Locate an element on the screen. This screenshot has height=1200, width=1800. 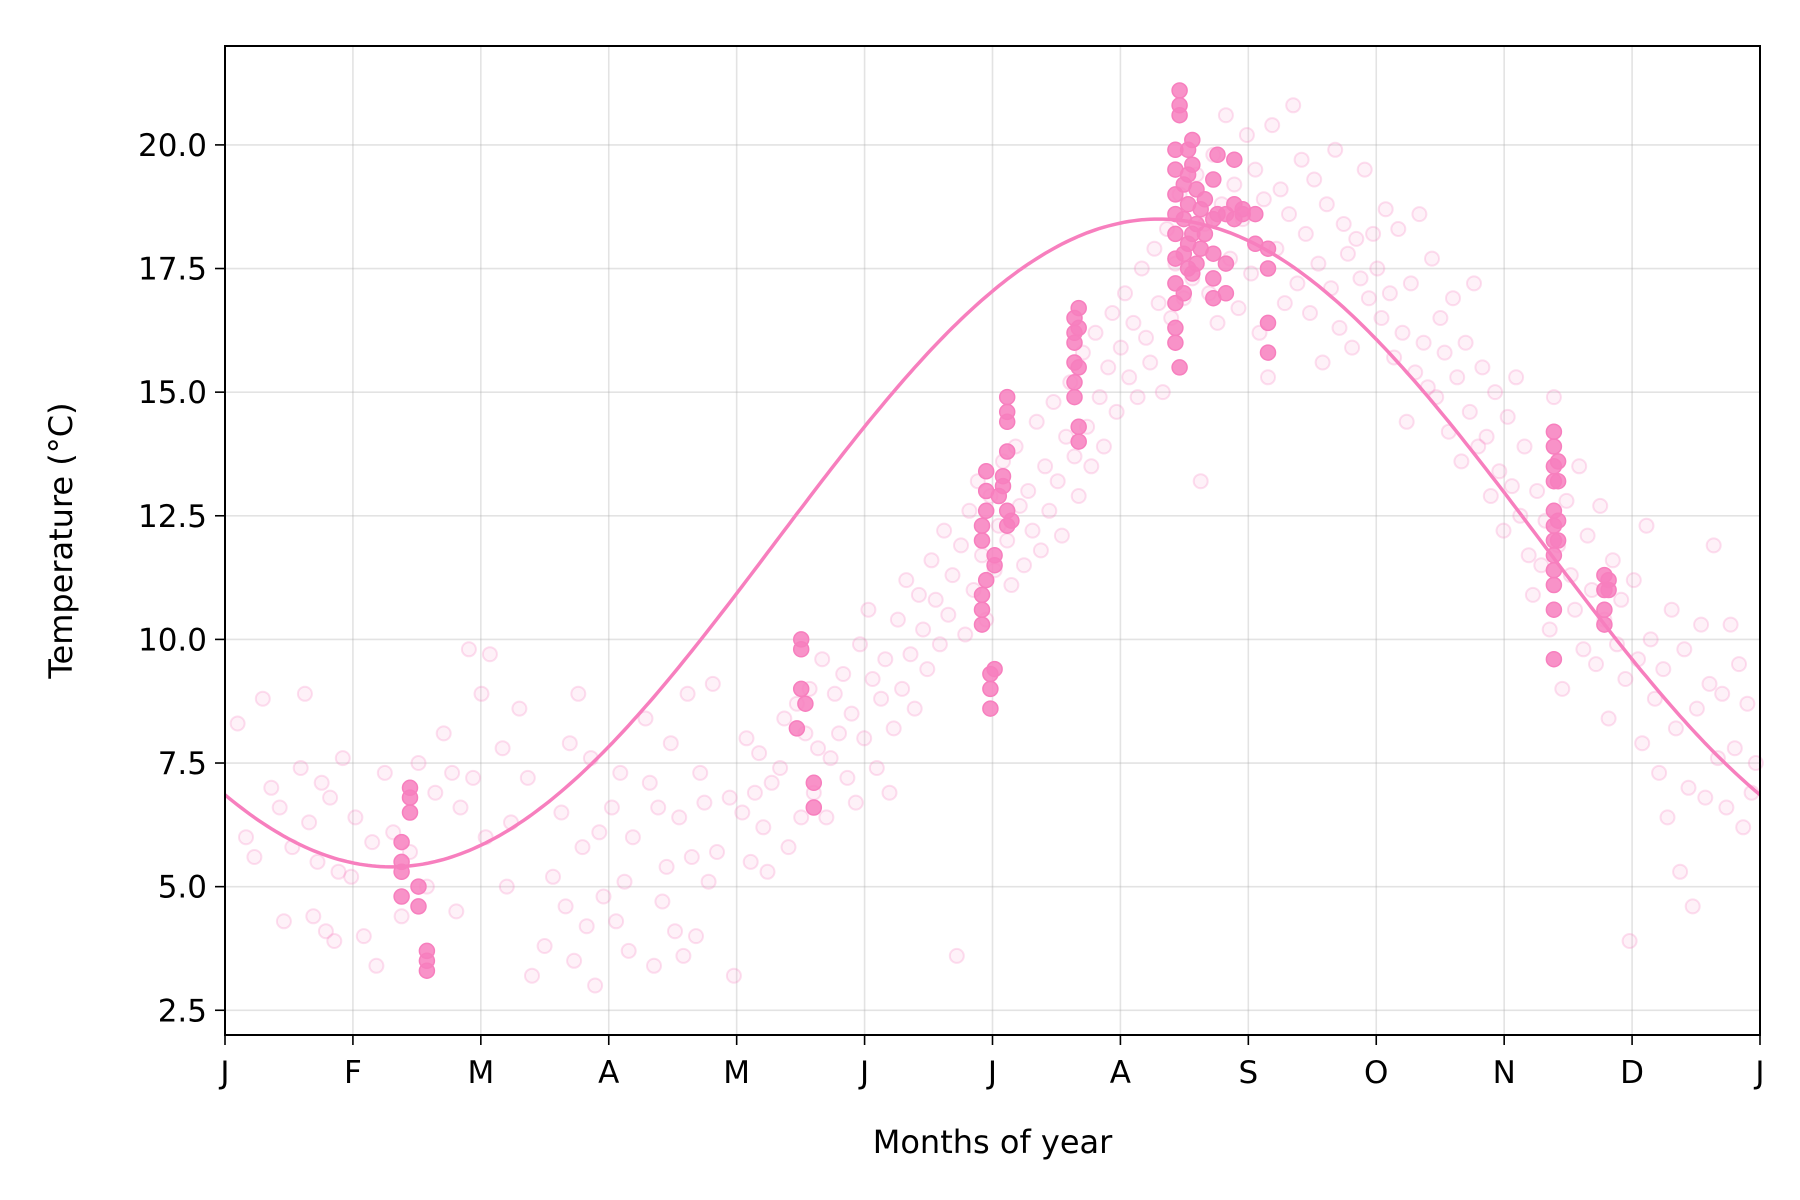
y-axis: 2.5 5.0 7.5 10.0 12.5 15.0 17.5 20.0 is located at coordinates (181, 578).